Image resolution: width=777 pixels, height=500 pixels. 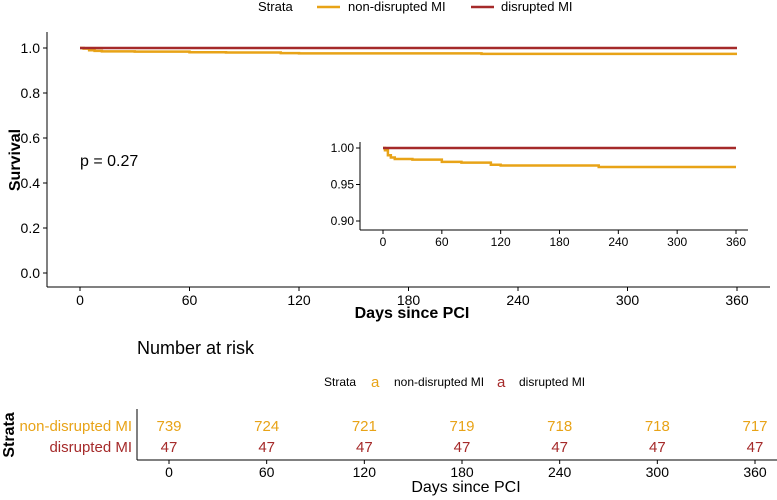 I want to click on main-x-tick-label: 240, so click(x=518, y=300).